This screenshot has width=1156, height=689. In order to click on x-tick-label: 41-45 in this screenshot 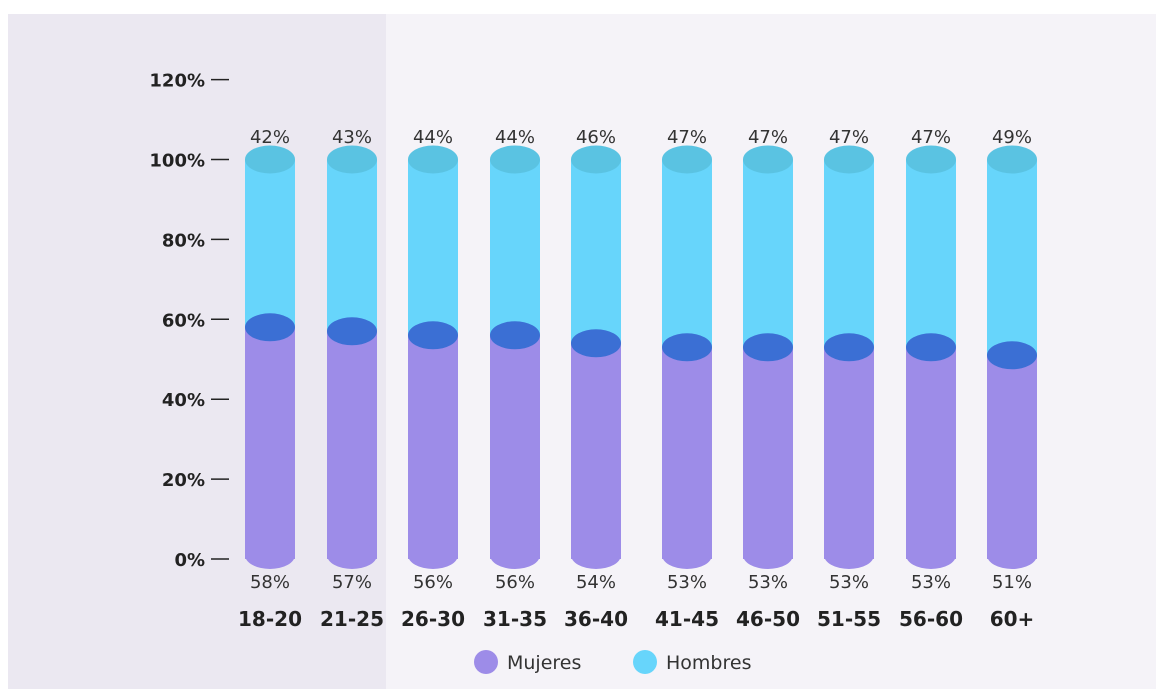, I will do `click(687, 619)`.